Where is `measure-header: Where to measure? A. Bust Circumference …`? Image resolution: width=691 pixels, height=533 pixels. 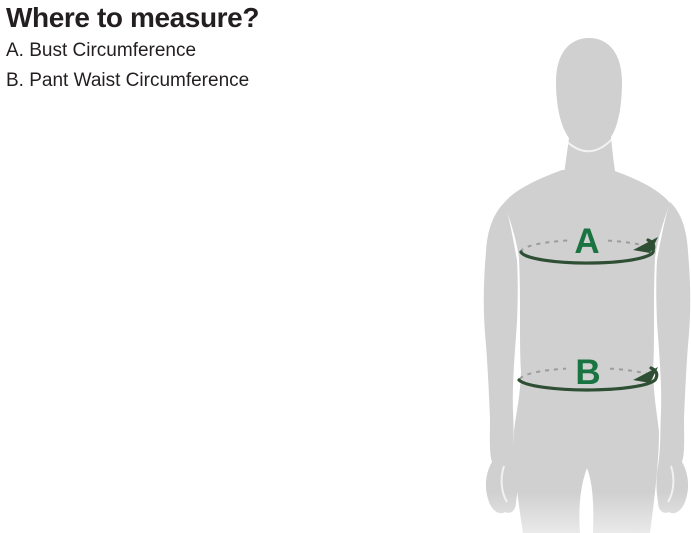 measure-header: Where to measure? A. Bust Circumference … is located at coordinates (132, 50).